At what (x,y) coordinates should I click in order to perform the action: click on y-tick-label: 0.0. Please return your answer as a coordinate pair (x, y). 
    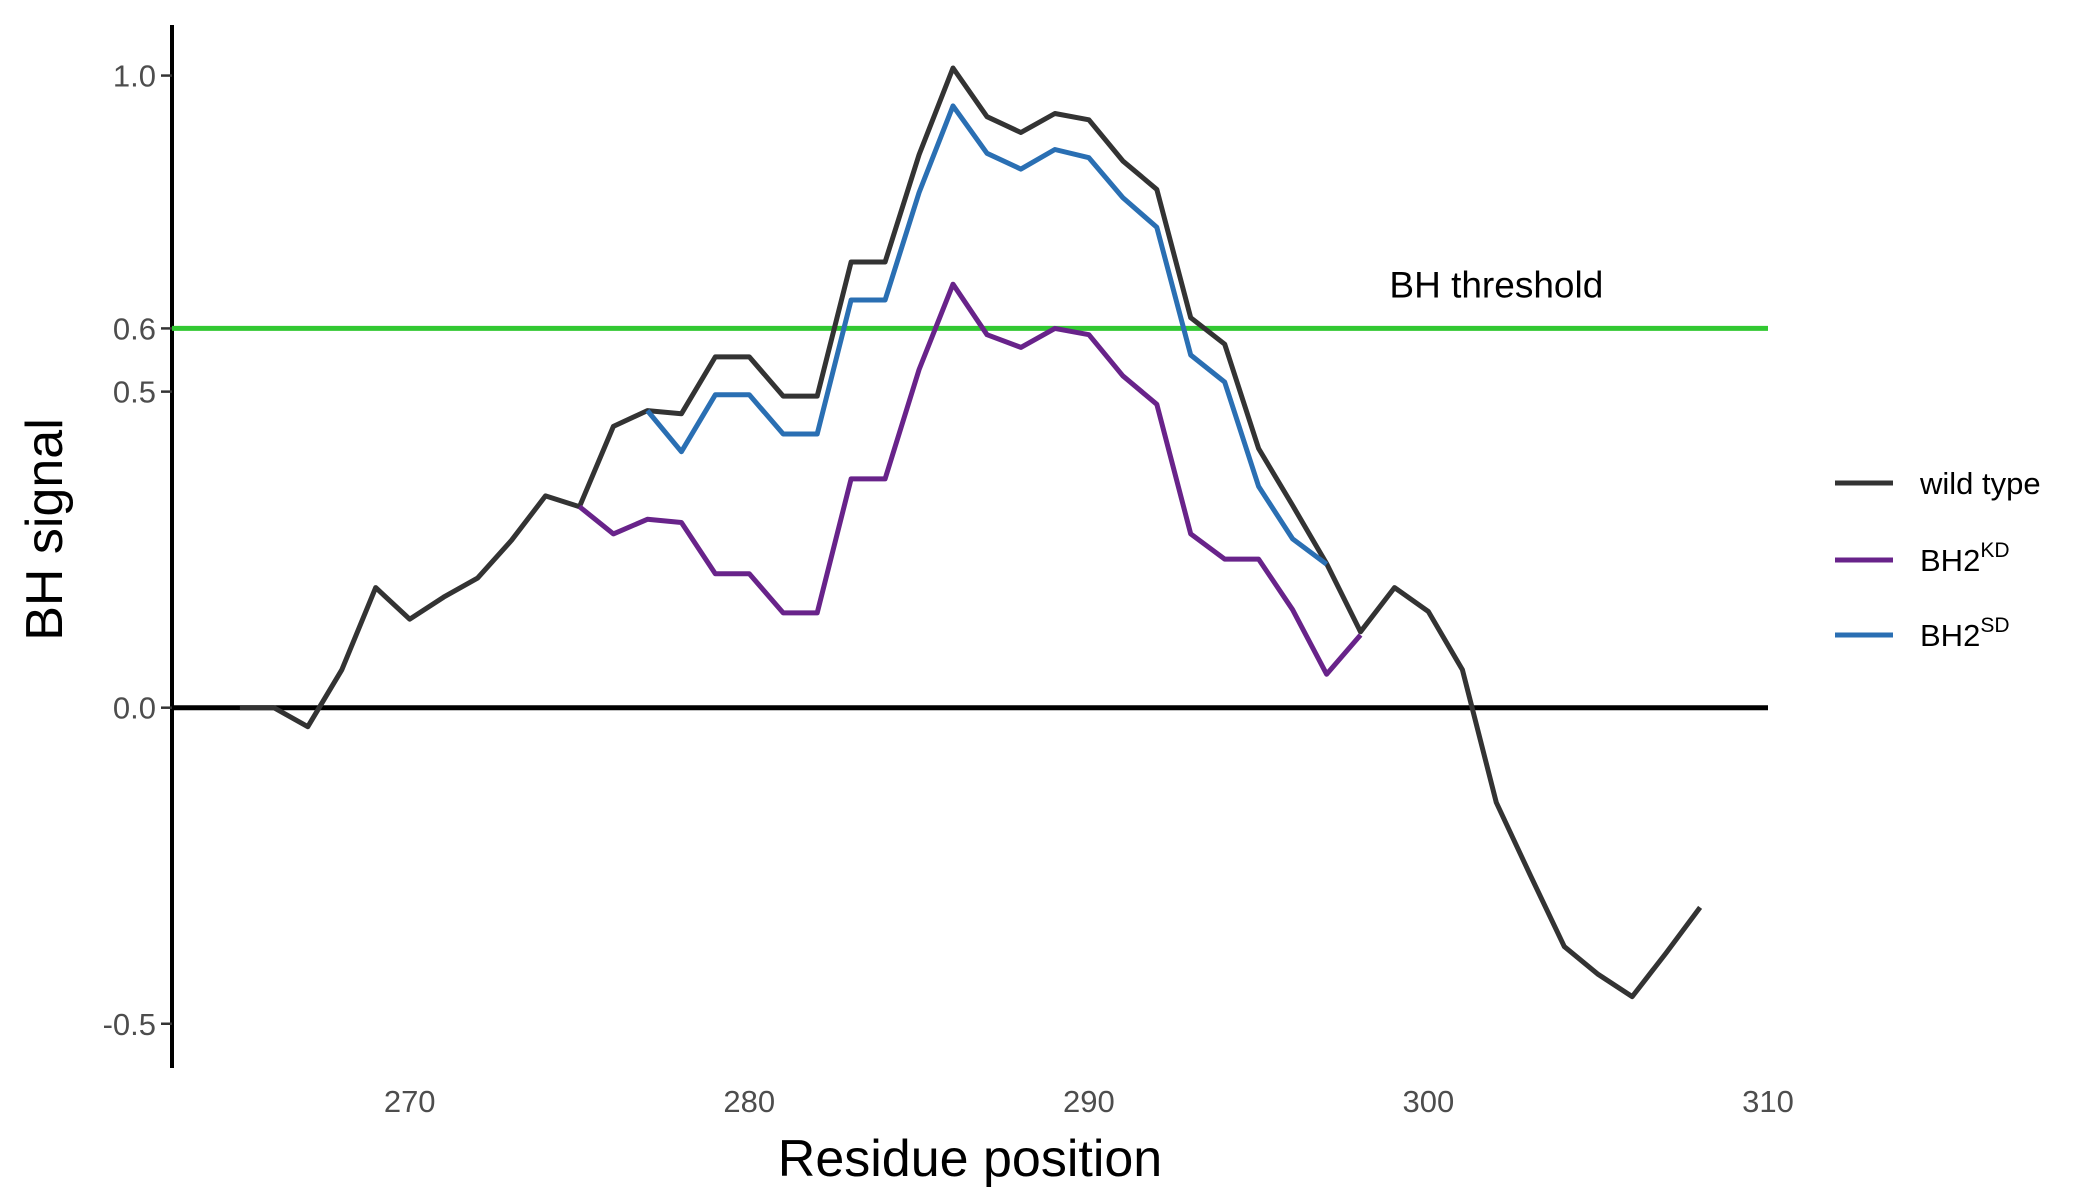
    Looking at the image, I should click on (134, 708).